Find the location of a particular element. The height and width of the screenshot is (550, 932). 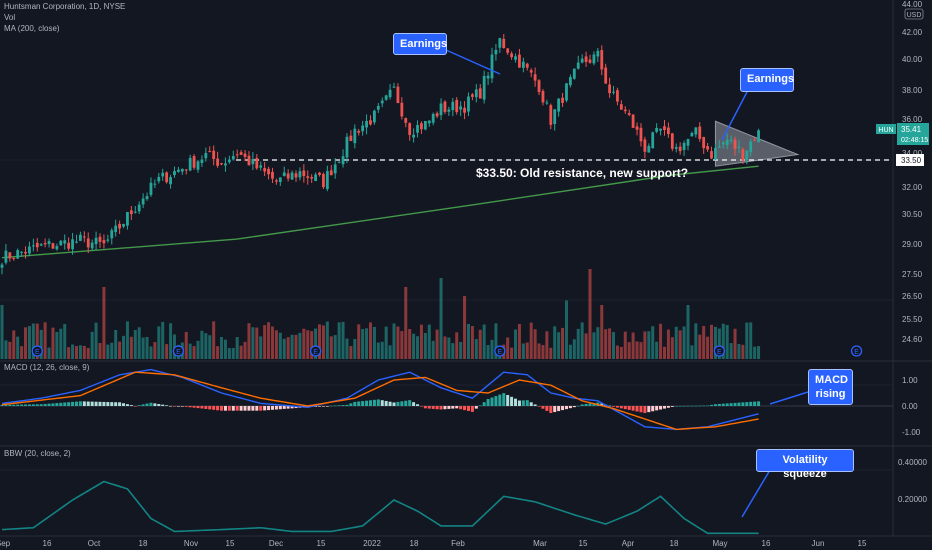

price-tick-label: 29.00 is located at coordinates (912, 244).